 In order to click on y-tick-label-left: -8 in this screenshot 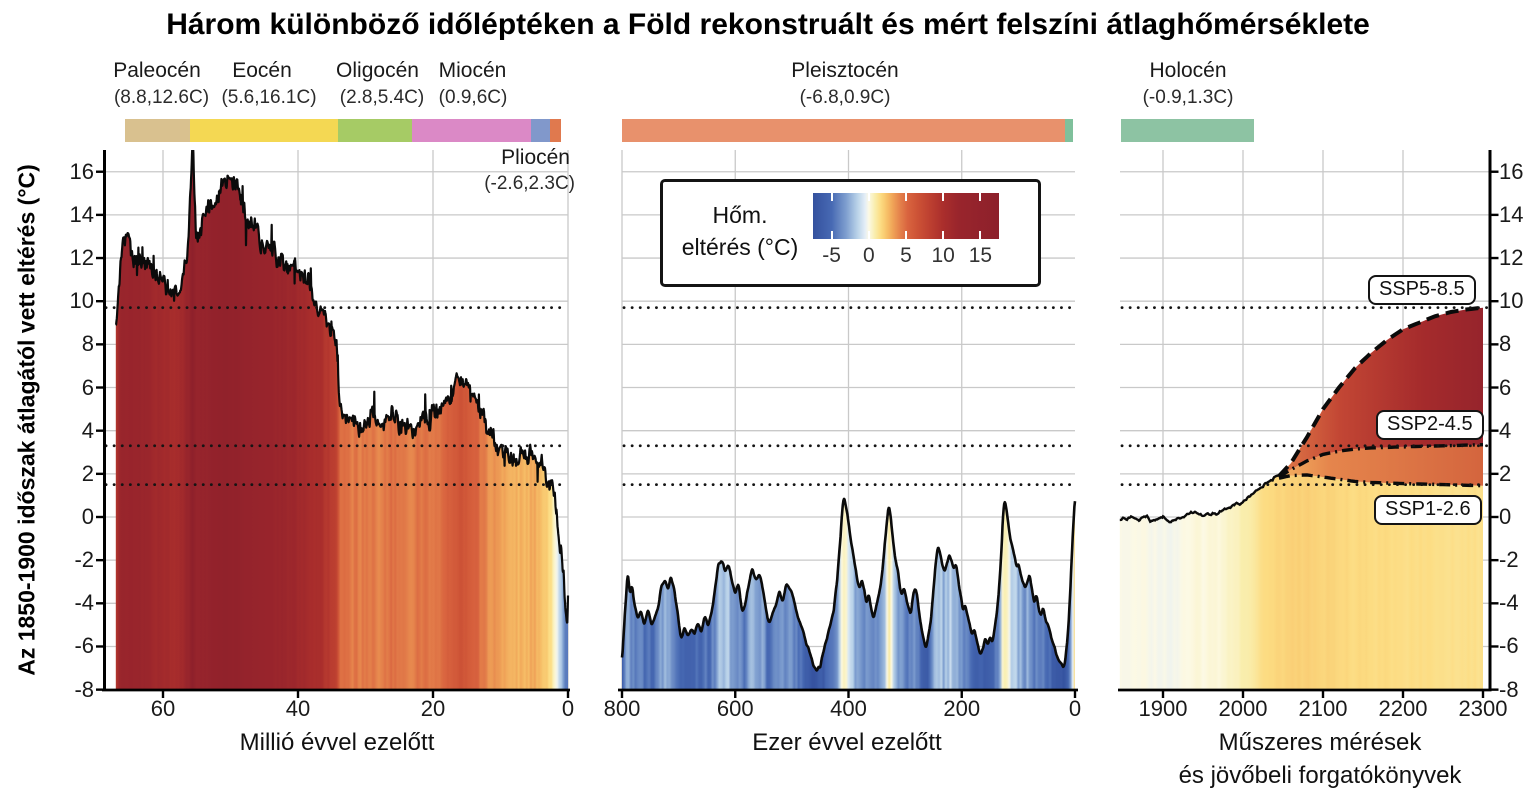, I will do `click(84, 689)`.